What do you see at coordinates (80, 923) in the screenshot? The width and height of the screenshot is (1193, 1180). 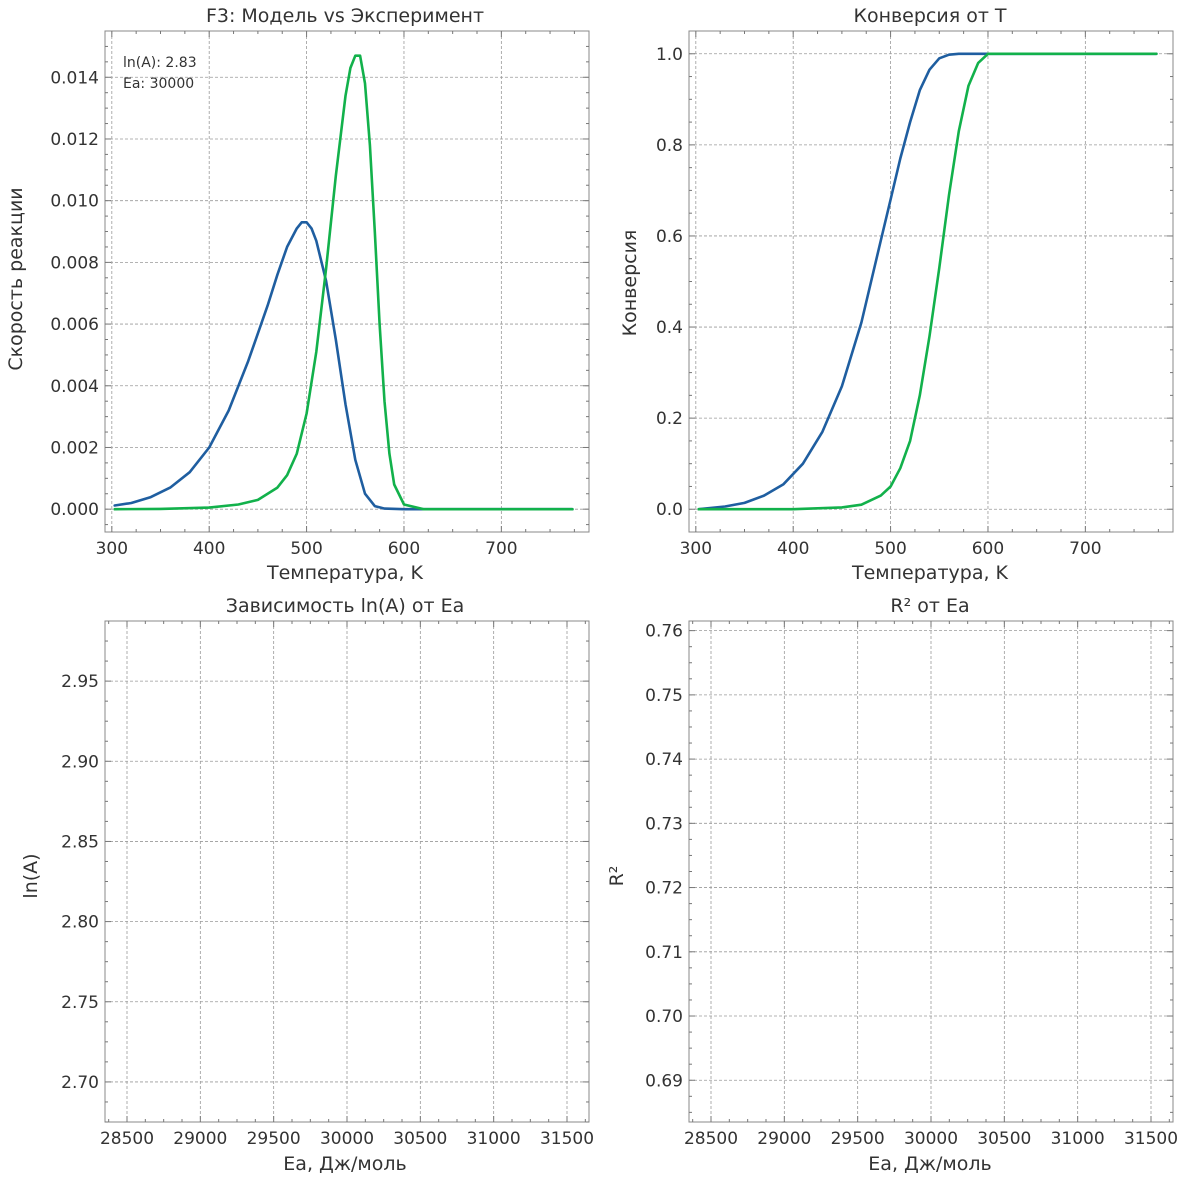 I see `chart-lnA-ytick-label-2: 2.80` at bounding box center [80, 923].